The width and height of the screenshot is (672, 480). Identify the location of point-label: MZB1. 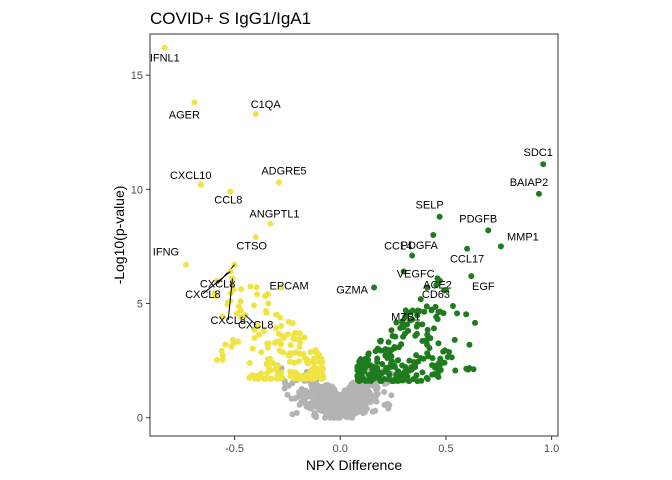
(405, 317).